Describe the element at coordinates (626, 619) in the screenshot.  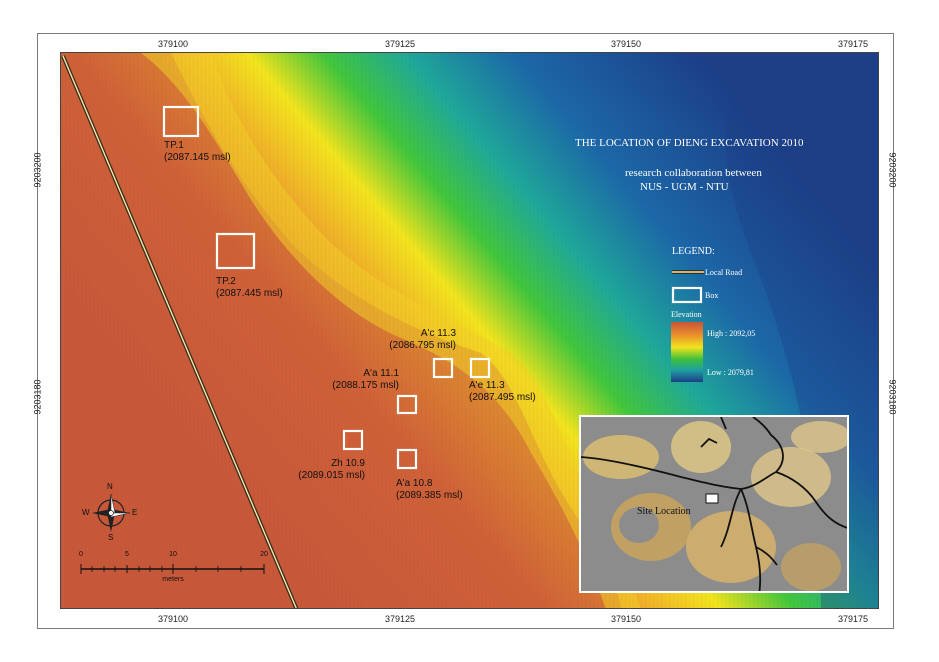
I see `x-tick-bottom-3: 379150` at that location.